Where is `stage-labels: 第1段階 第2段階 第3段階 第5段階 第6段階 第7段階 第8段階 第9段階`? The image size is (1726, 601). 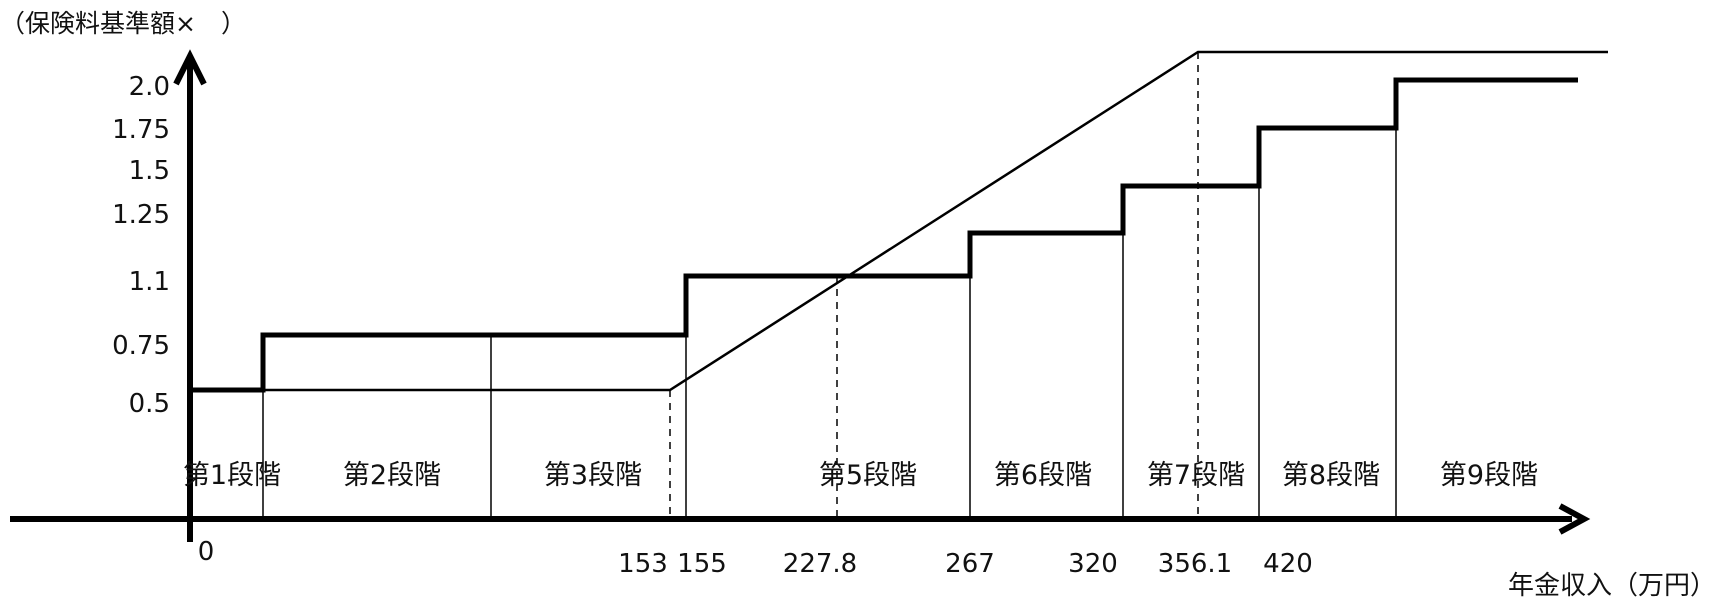 stage-labels: 第1段階 第2段階 第3段階 第5段階 第6段階 第7段階 第8段階 第9段階 is located at coordinates (860, 475).